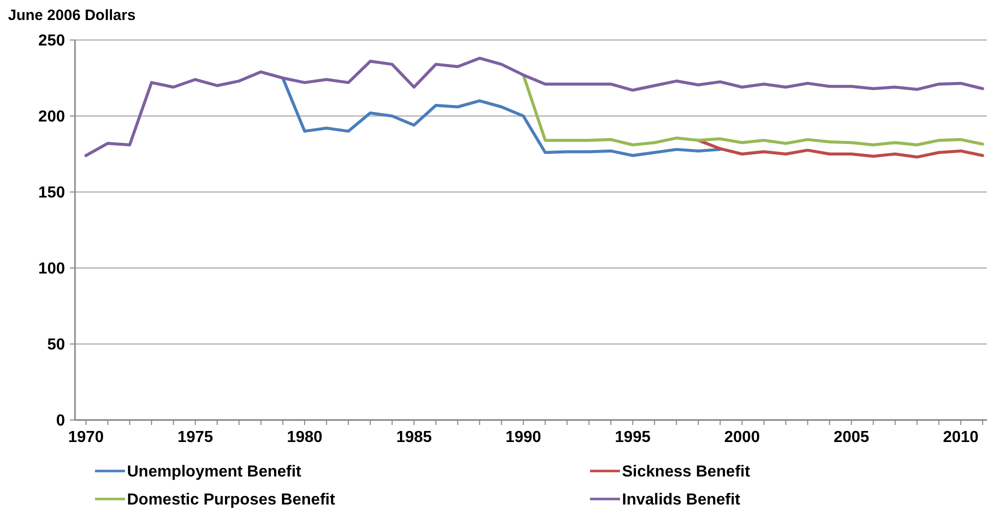  Describe the element at coordinates (52, 193) in the screenshot. I see `y-tick-label: 150` at that location.